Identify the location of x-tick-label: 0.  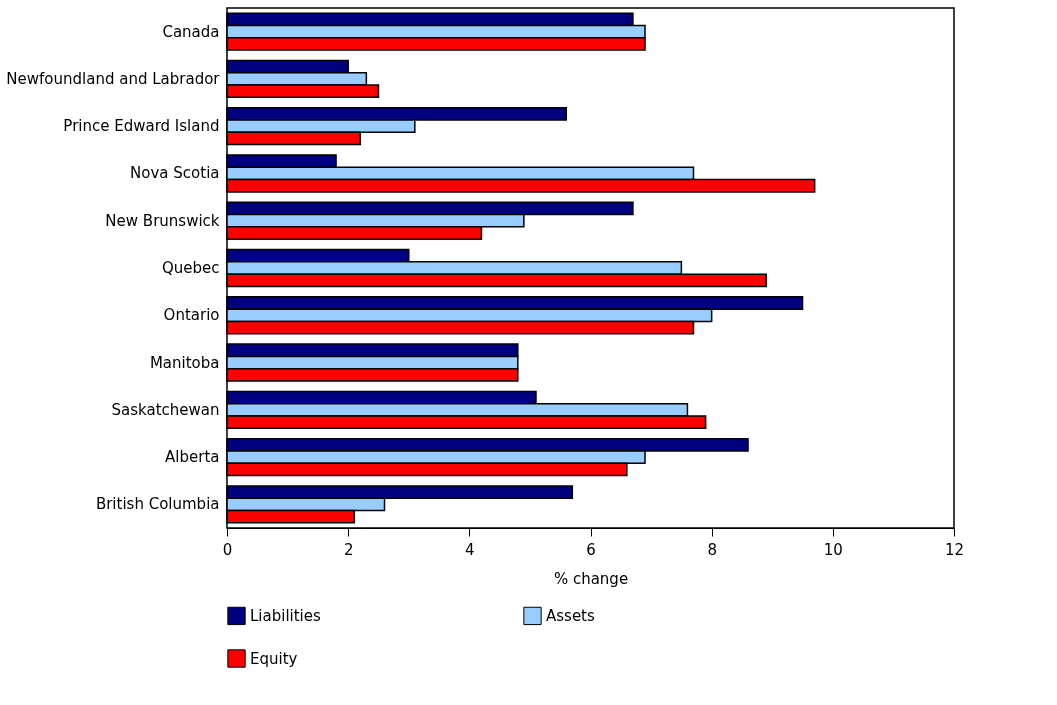
(227, 549).